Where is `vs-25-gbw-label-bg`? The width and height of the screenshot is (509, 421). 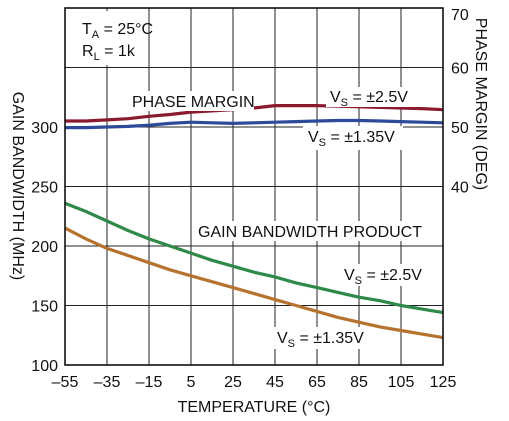 vs-25-gbw-label-bg is located at coordinates (386, 275).